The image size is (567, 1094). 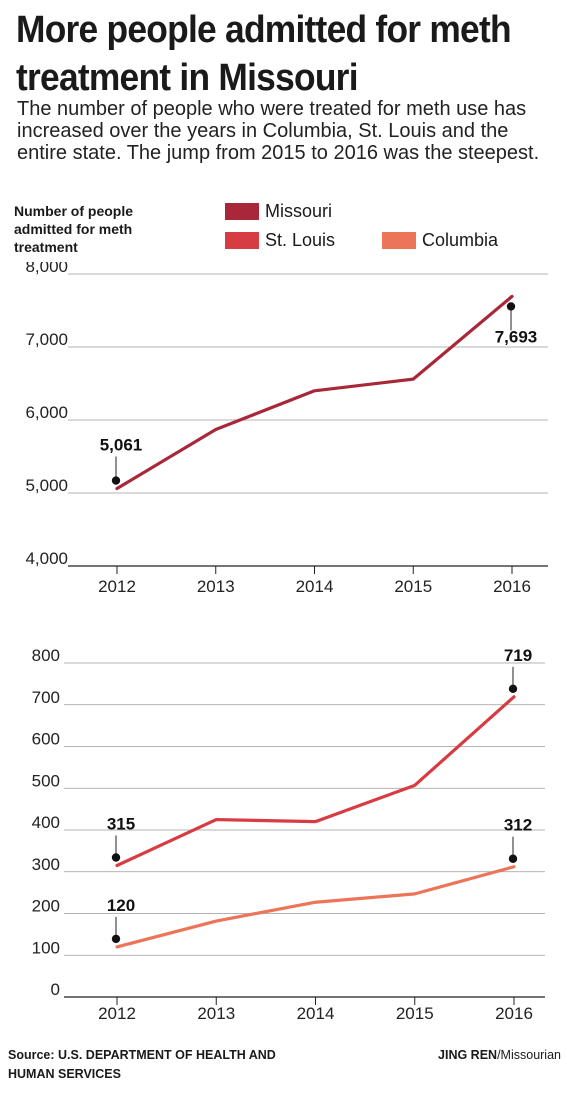 I want to click on y-tick-label: 700, so click(x=46, y=697).